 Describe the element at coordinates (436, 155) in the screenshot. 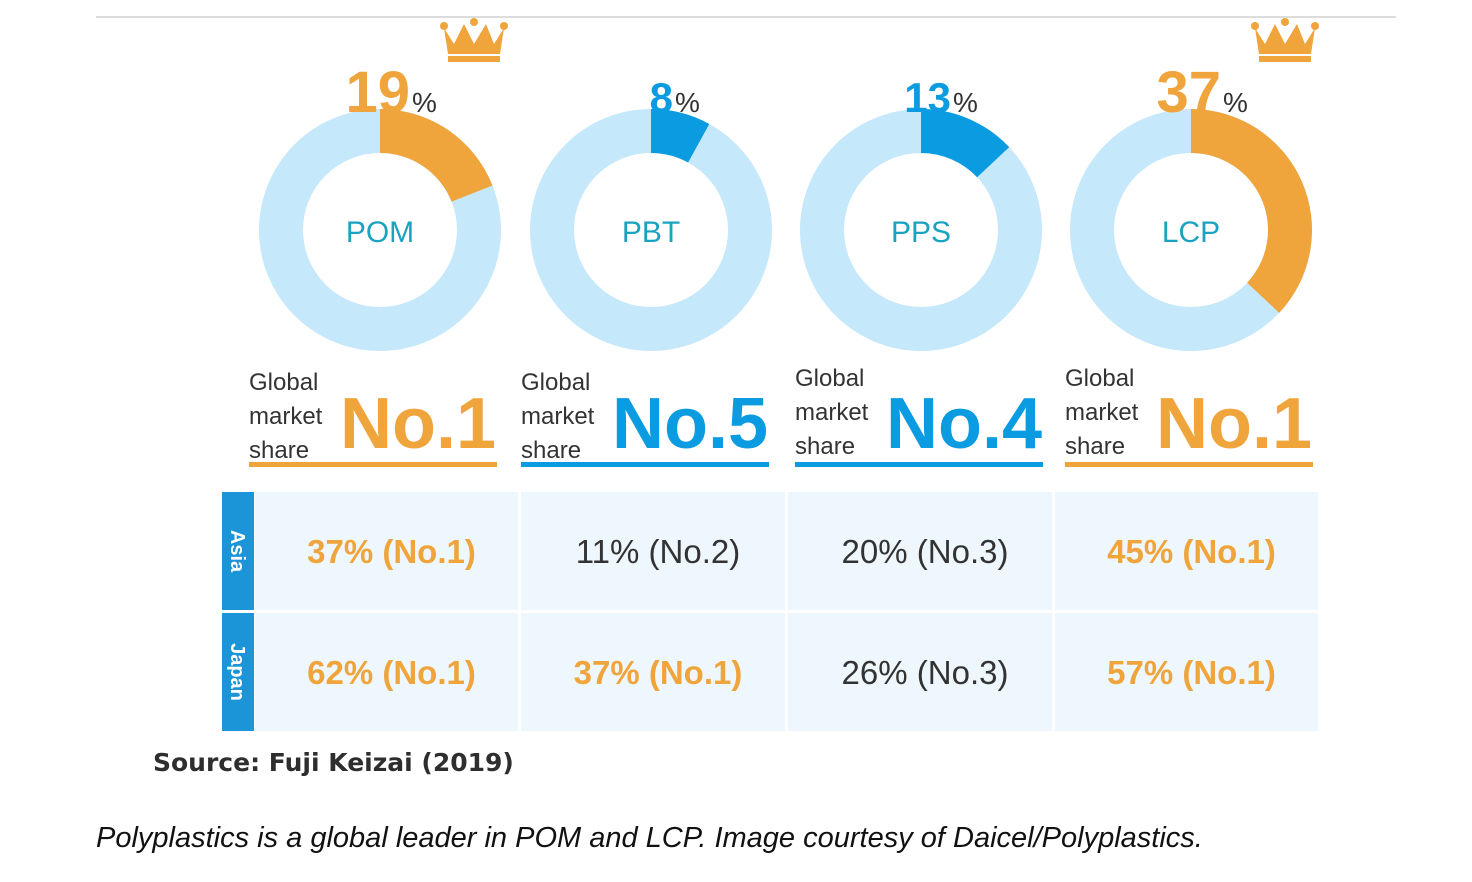

I see `share-segment-pom` at that location.